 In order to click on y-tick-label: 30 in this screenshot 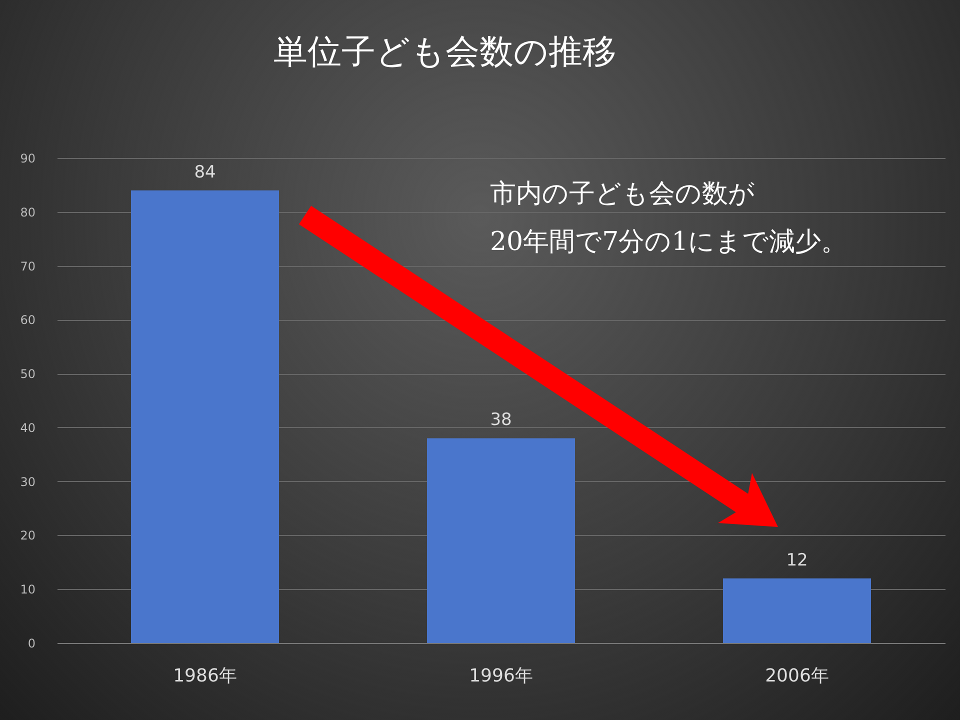, I will do `click(28, 481)`.